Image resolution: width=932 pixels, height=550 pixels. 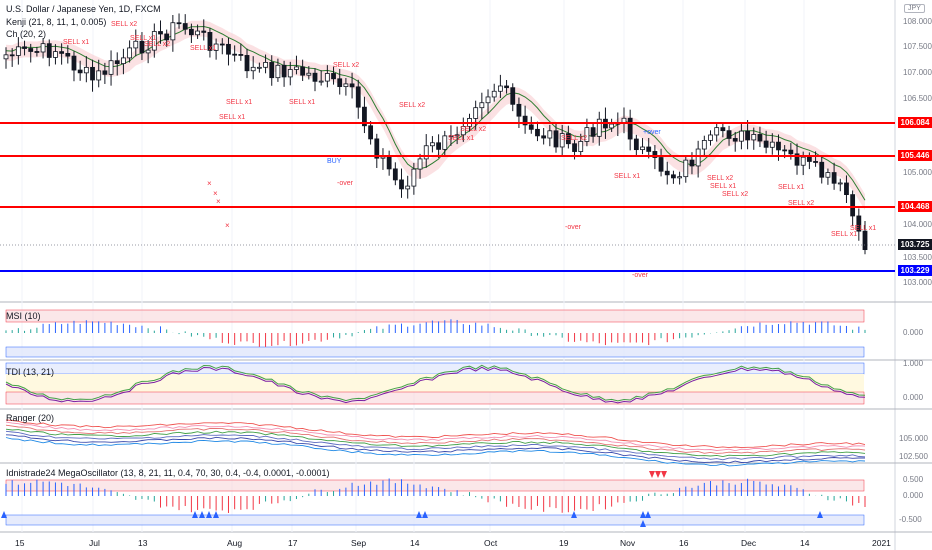 I want to click on x-axis-label: 14, so click(x=415, y=543).